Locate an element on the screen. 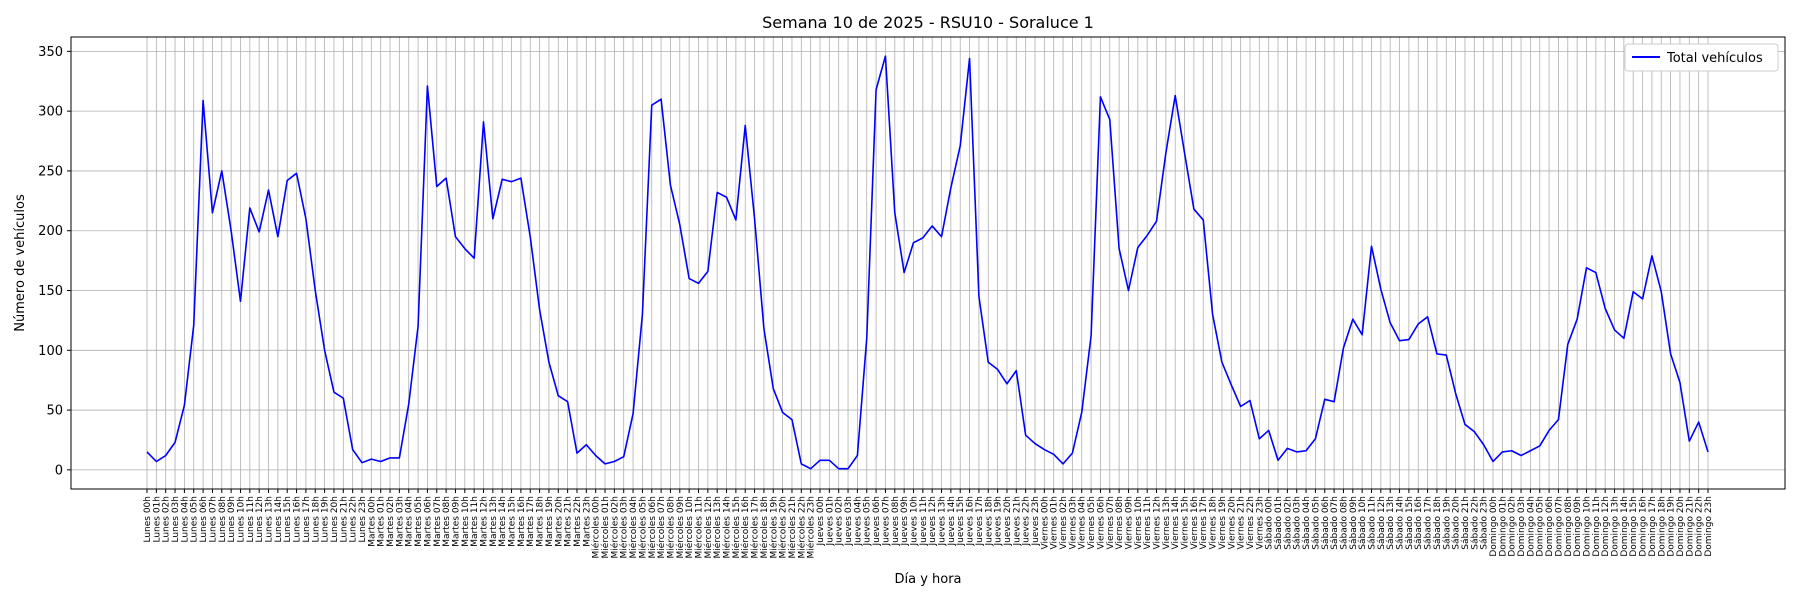  x-tick-label: Jueves 10h is located at coordinates (914, 521).